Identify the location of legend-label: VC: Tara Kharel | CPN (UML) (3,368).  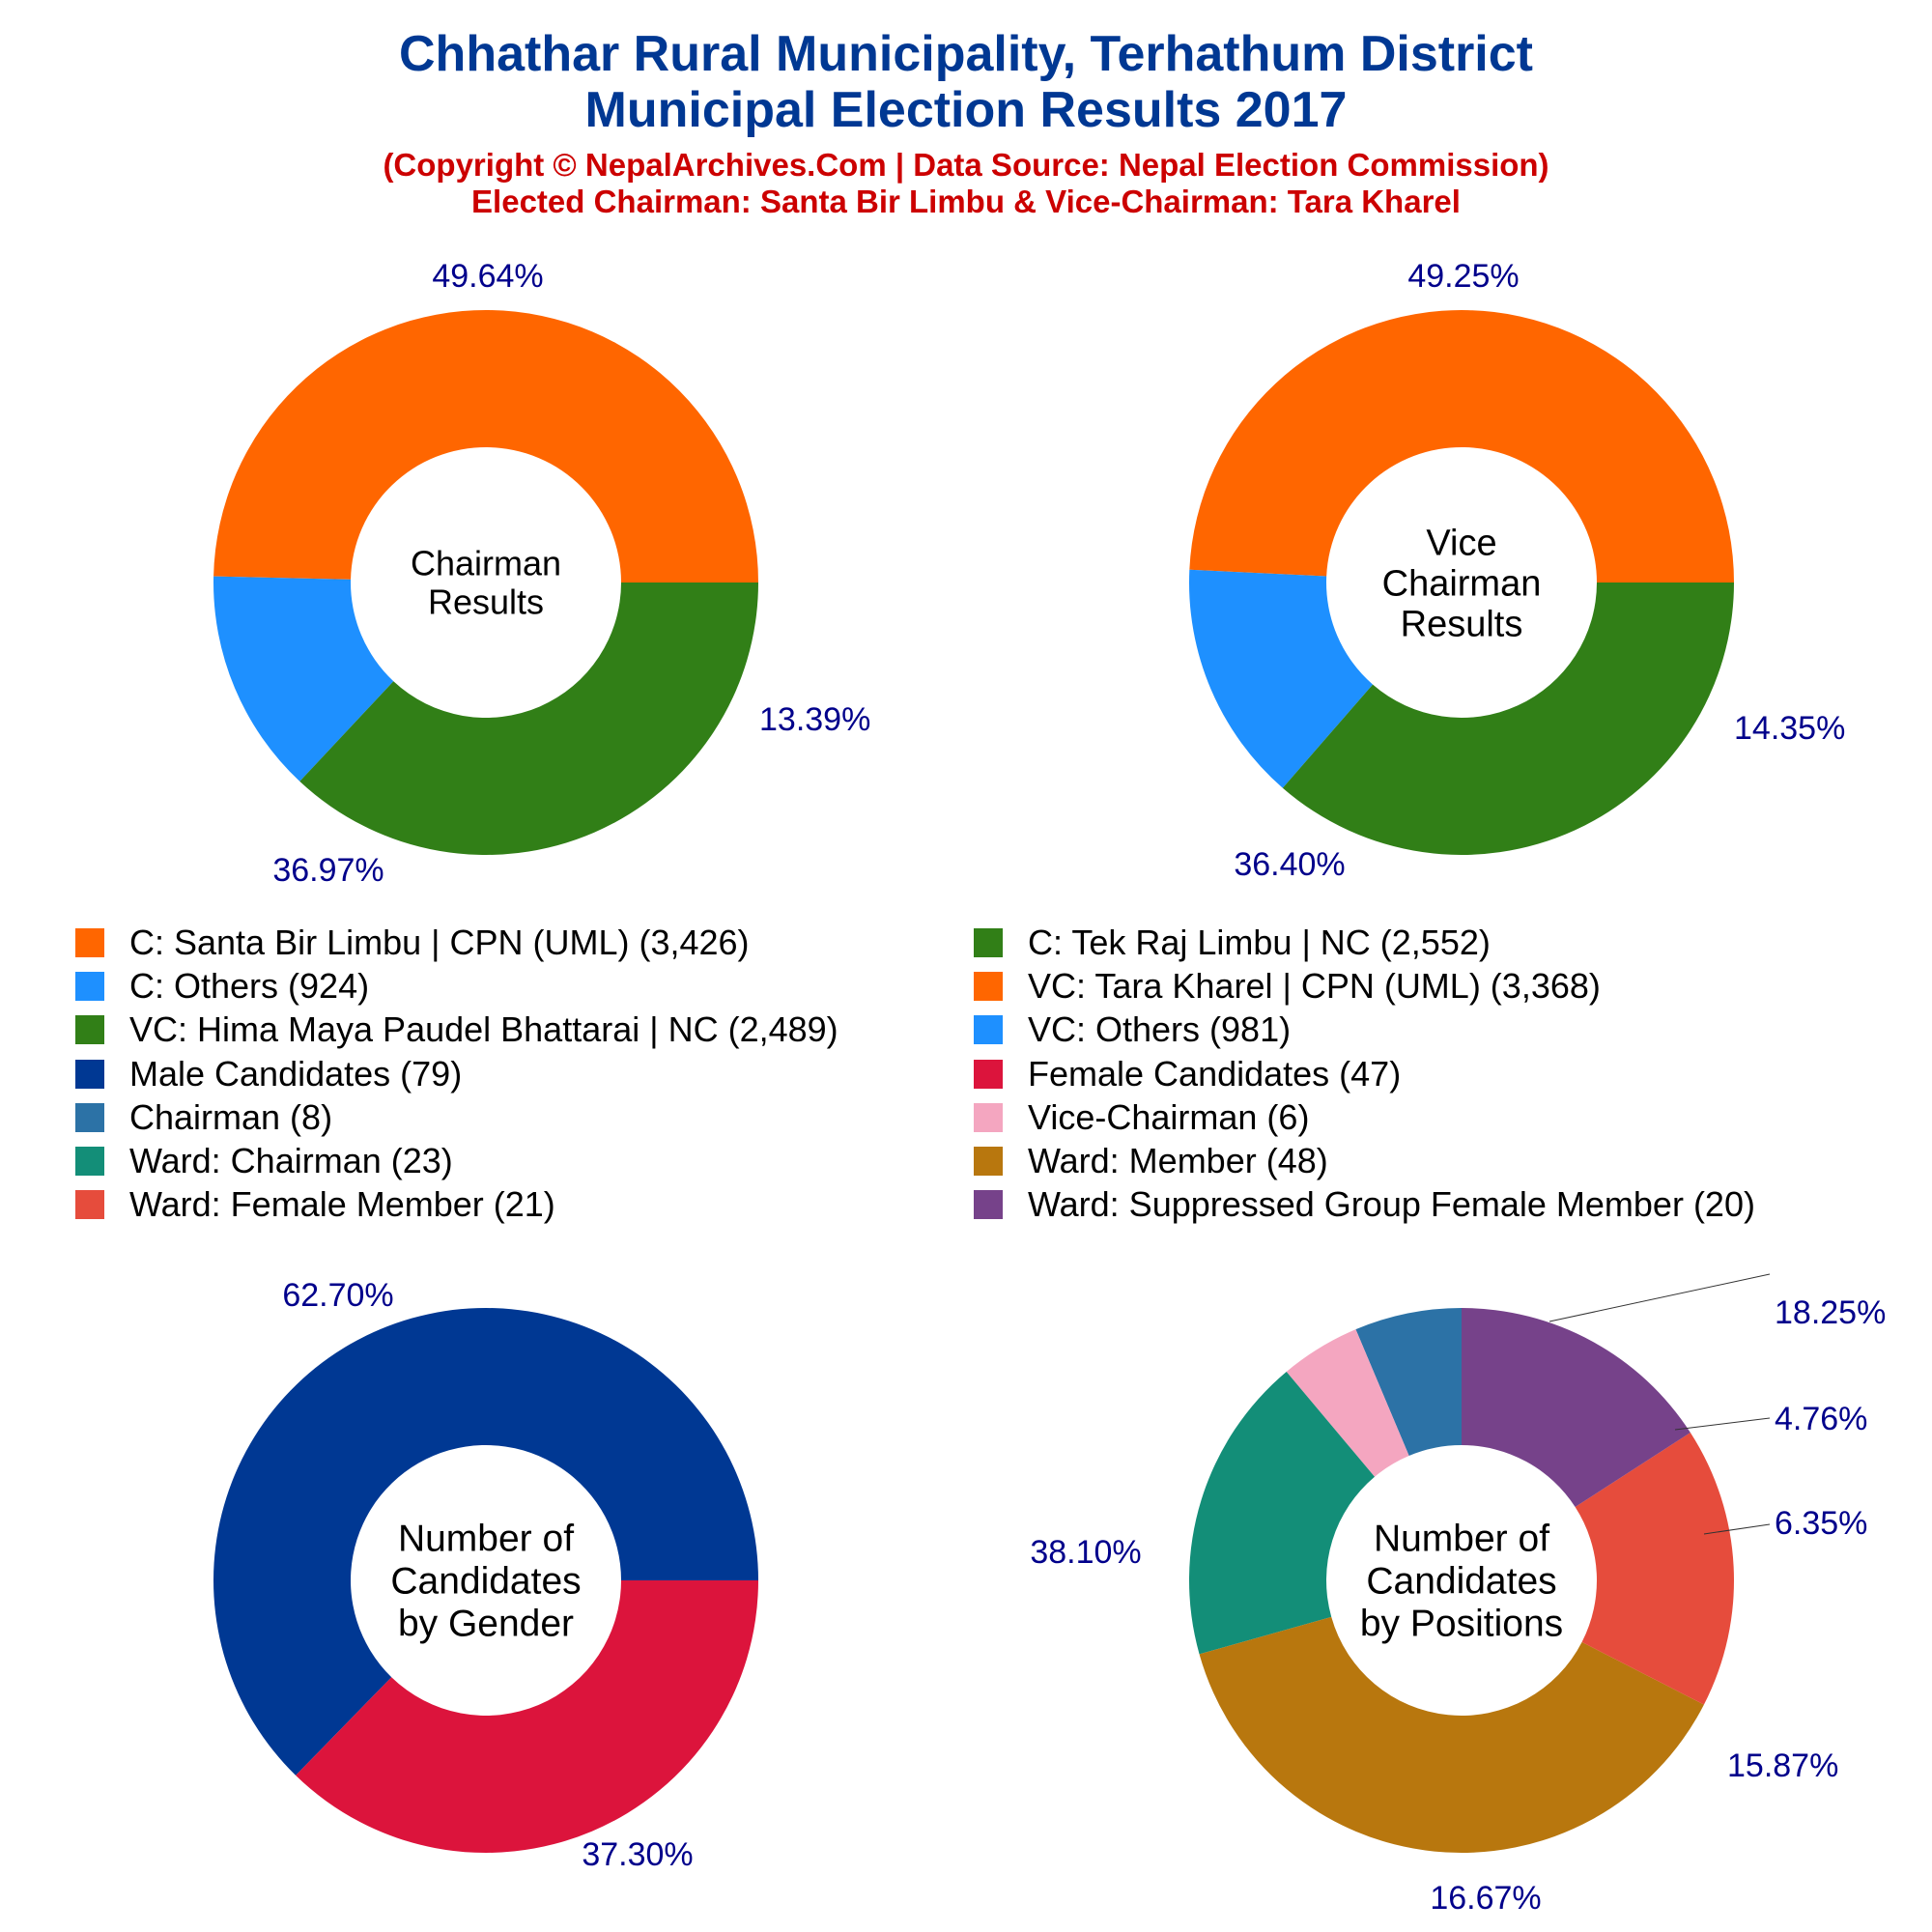
(1314, 986).